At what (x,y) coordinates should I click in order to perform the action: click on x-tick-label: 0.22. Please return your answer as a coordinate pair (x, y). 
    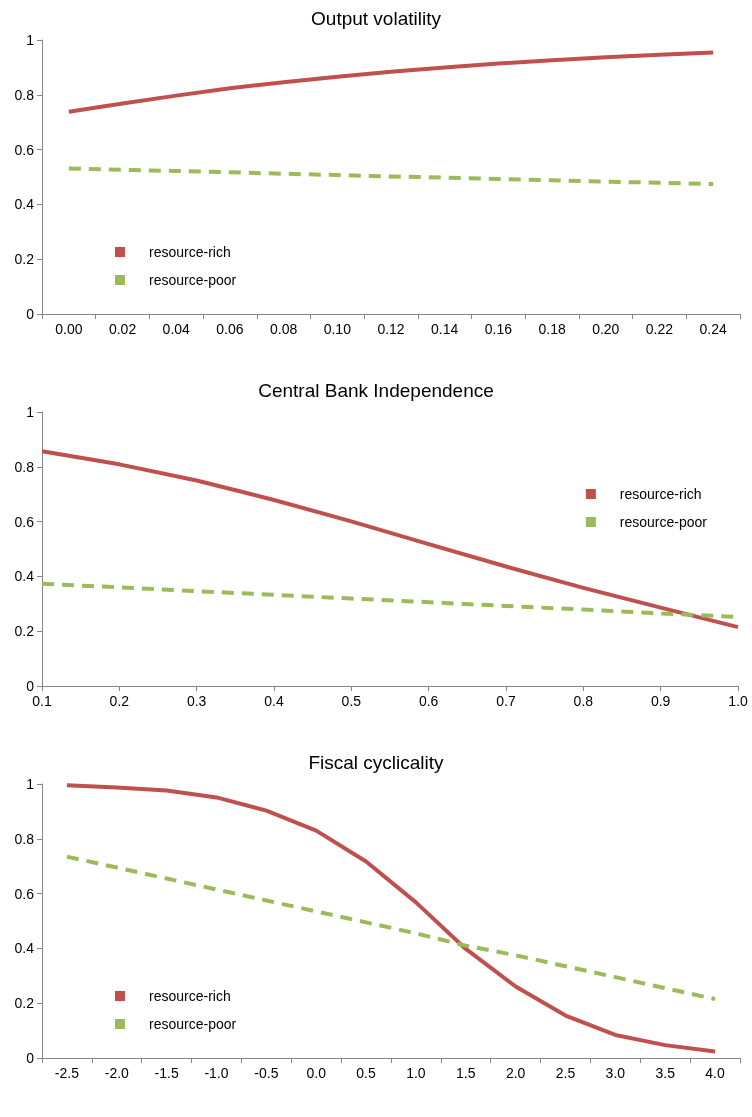
    Looking at the image, I should click on (659, 329).